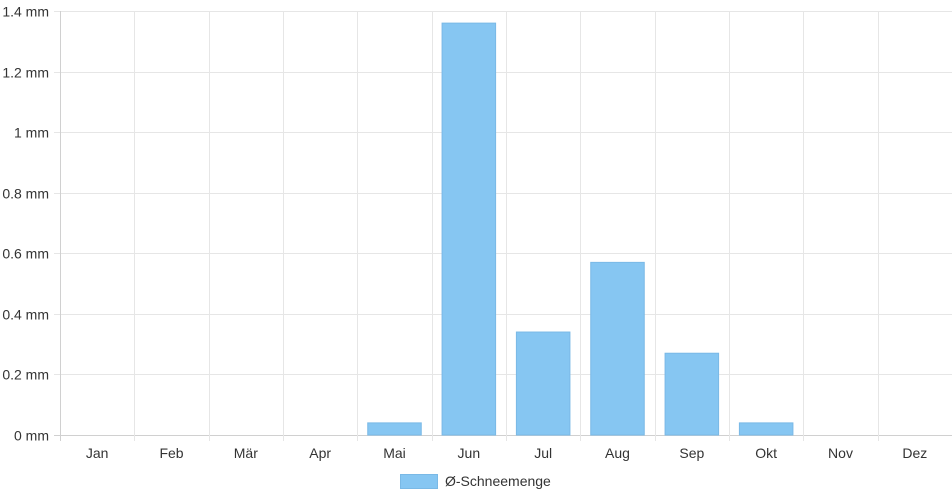  What do you see at coordinates (25, 194) in the screenshot?
I see `y-tick-label: 0.8 mm` at bounding box center [25, 194].